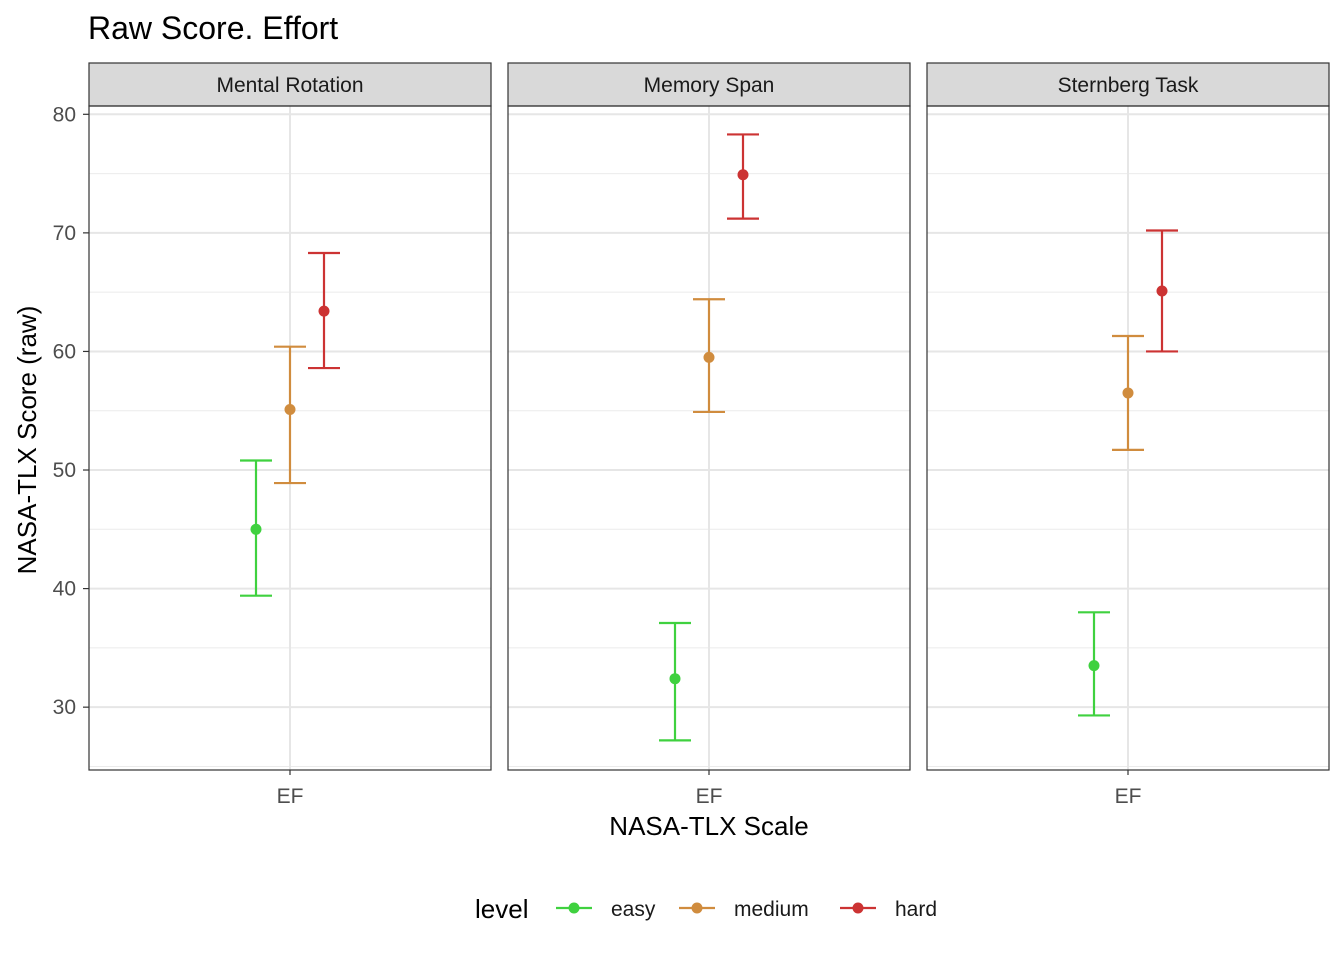 The image size is (1344, 960). I want to click on facet-strip-label: Mental Rotation, so click(289, 85).